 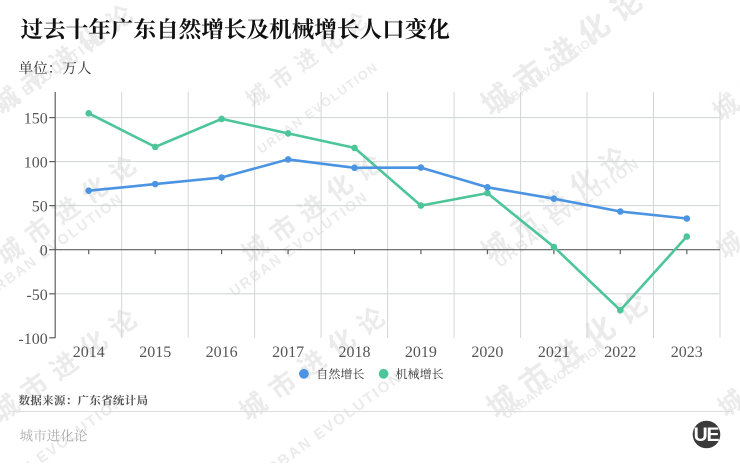 What do you see at coordinates (707, 435) in the screenshot?
I see `svg-text: UE` at bounding box center [707, 435].